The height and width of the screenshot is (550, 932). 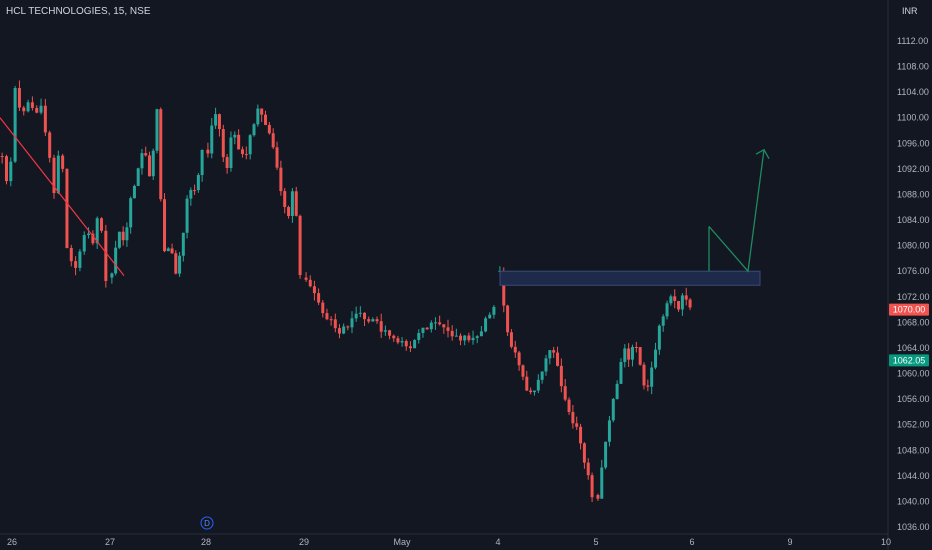 I want to click on dividend-event-label: D, so click(x=207, y=523).